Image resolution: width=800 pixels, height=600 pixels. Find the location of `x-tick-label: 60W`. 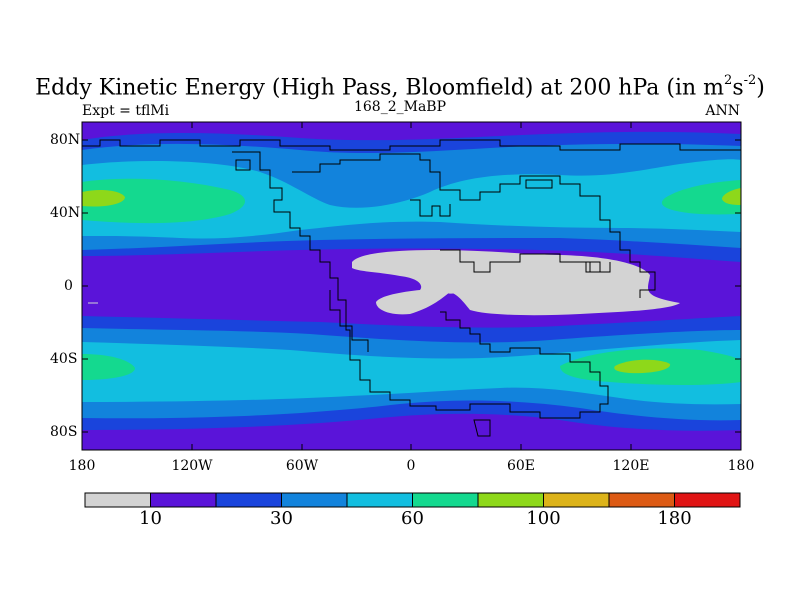

x-tick-label: 60W is located at coordinates (302, 466).